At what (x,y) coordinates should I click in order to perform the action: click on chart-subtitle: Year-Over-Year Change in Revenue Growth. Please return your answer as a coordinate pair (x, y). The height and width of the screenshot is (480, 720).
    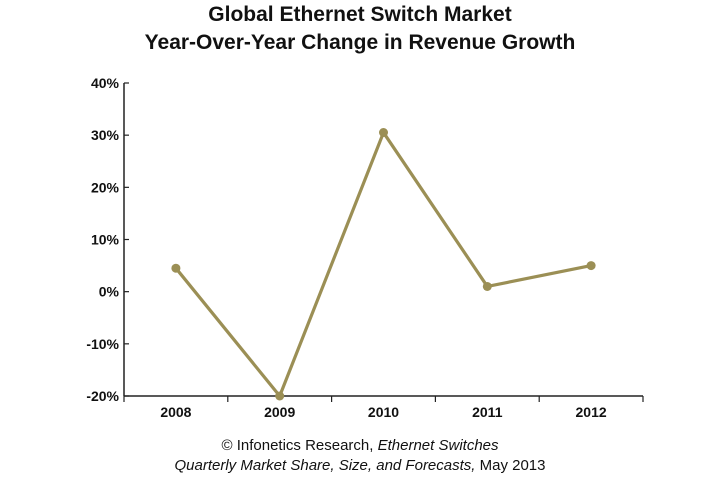
    Looking at the image, I should click on (360, 42).